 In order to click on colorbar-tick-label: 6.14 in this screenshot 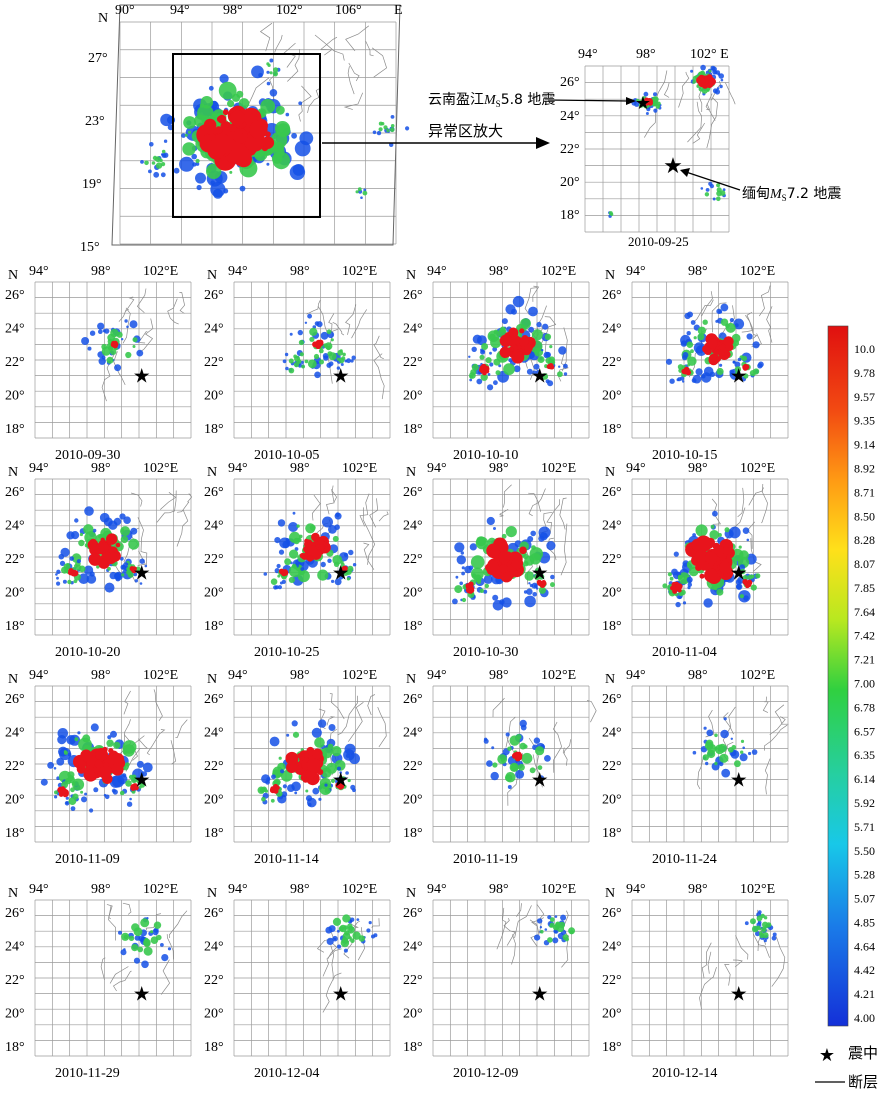, I will do `click(864, 779)`.